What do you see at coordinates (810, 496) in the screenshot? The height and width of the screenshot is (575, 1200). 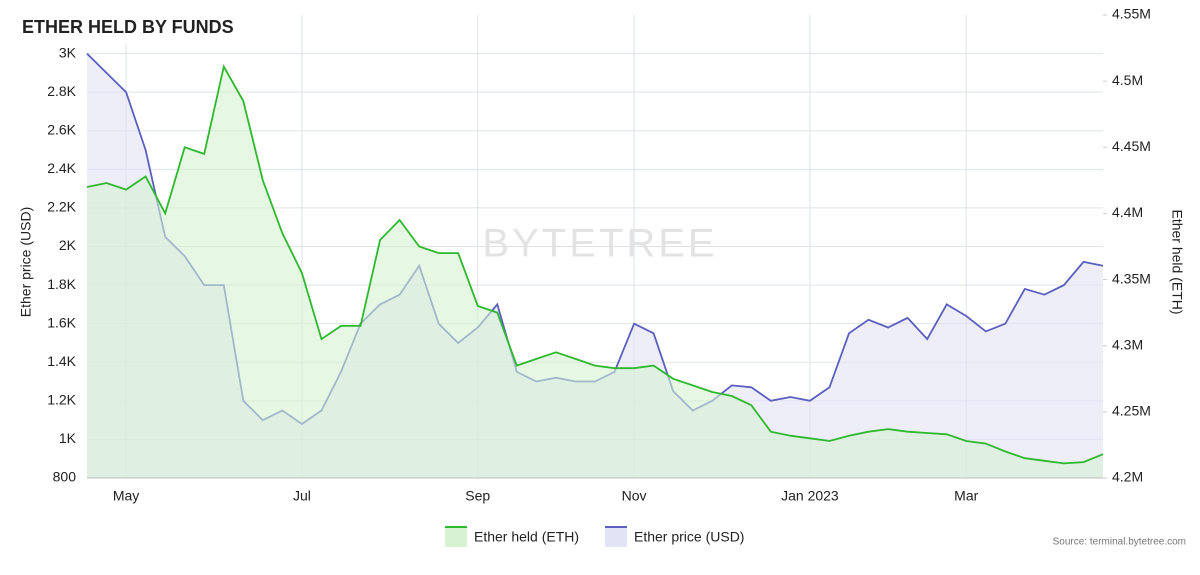 I see `x-tick-label: Jan 2023` at bounding box center [810, 496].